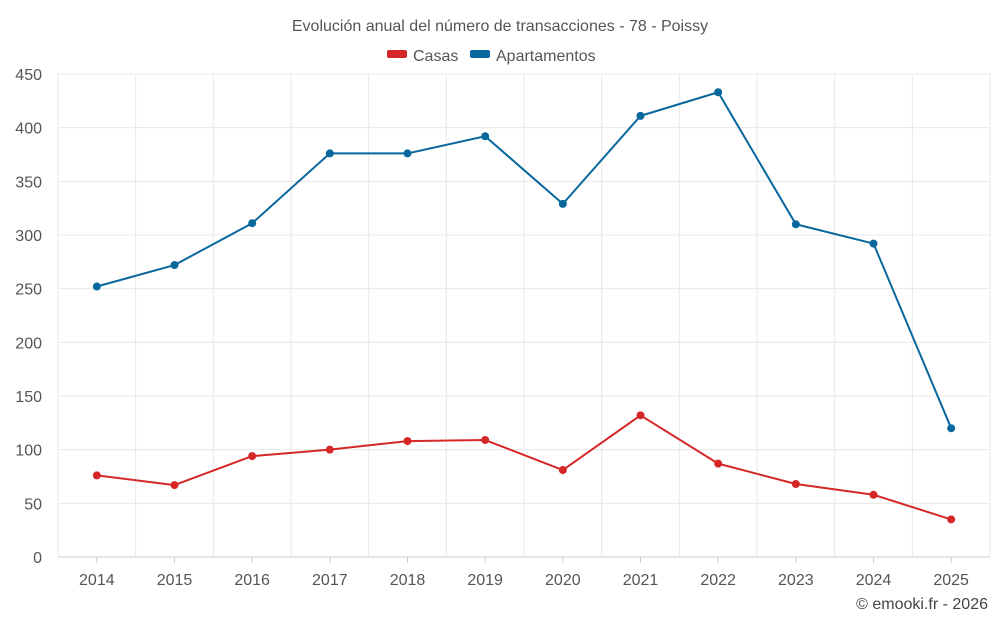 The height and width of the screenshot is (625, 1000). I want to click on y-tick-label: 250, so click(28, 290).